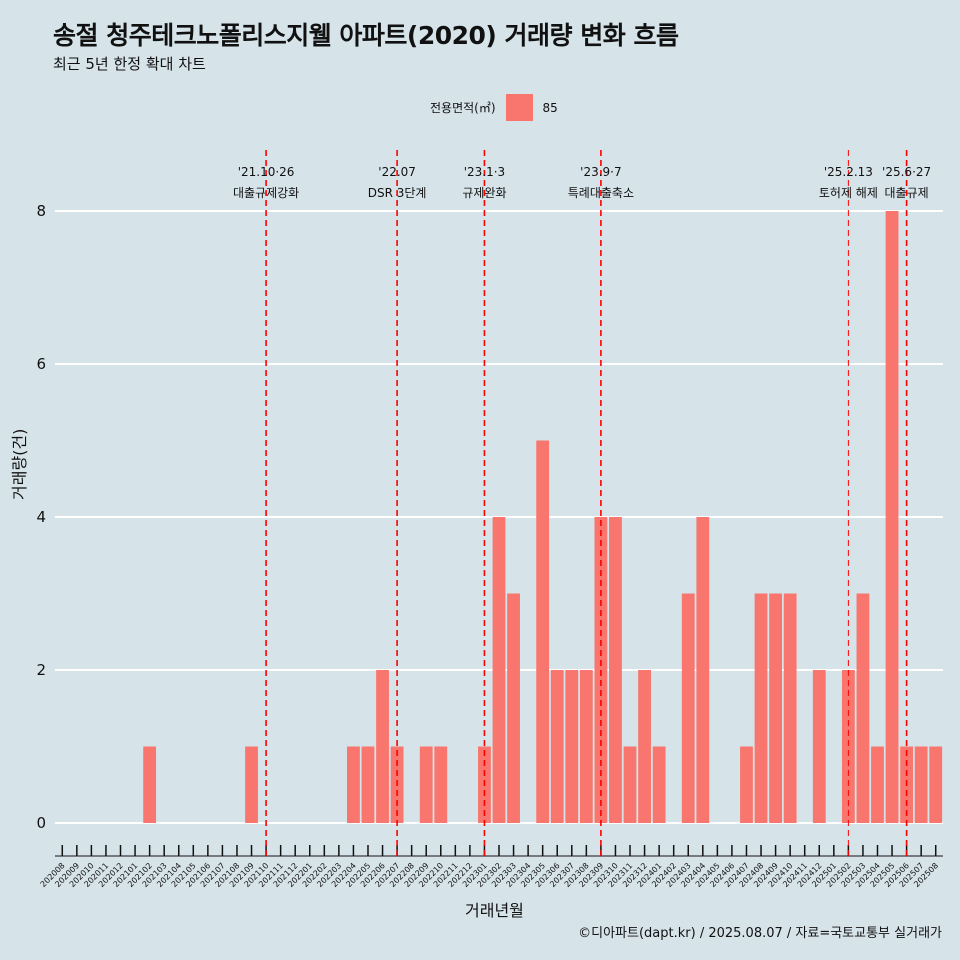  What do you see at coordinates (906, 172) in the screenshot?
I see `event-date-label: '25.6·27` at bounding box center [906, 172].